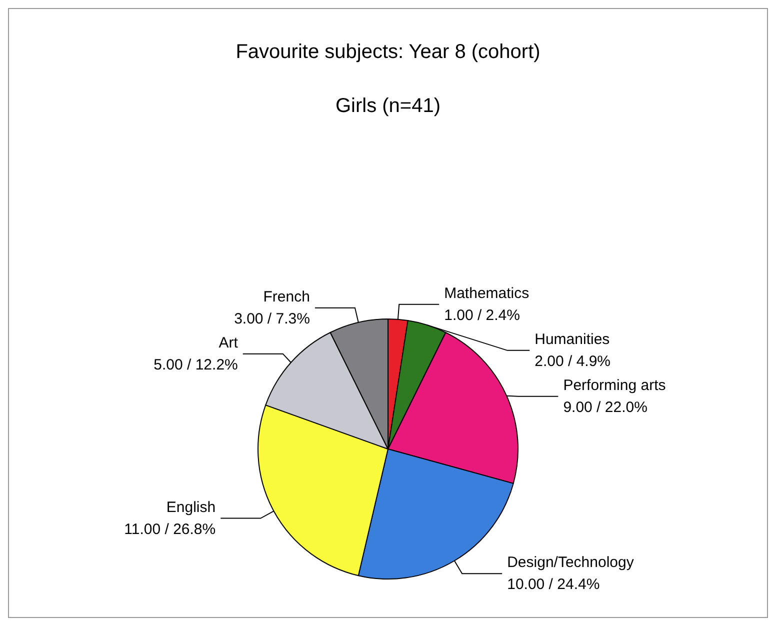 This screenshot has width=779, height=632. What do you see at coordinates (196, 365) in the screenshot?
I see `data-label: 5.00 / 12.2%` at bounding box center [196, 365].